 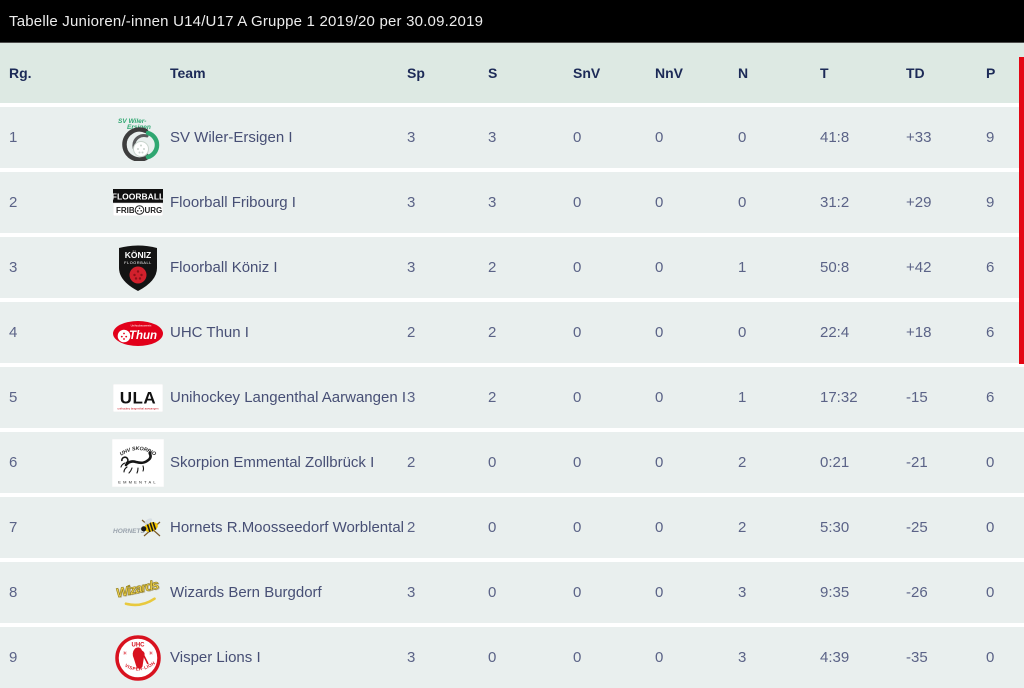 What do you see at coordinates (1021, 210) in the screenshot?
I see `scrollbar-thumb` at bounding box center [1021, 210].